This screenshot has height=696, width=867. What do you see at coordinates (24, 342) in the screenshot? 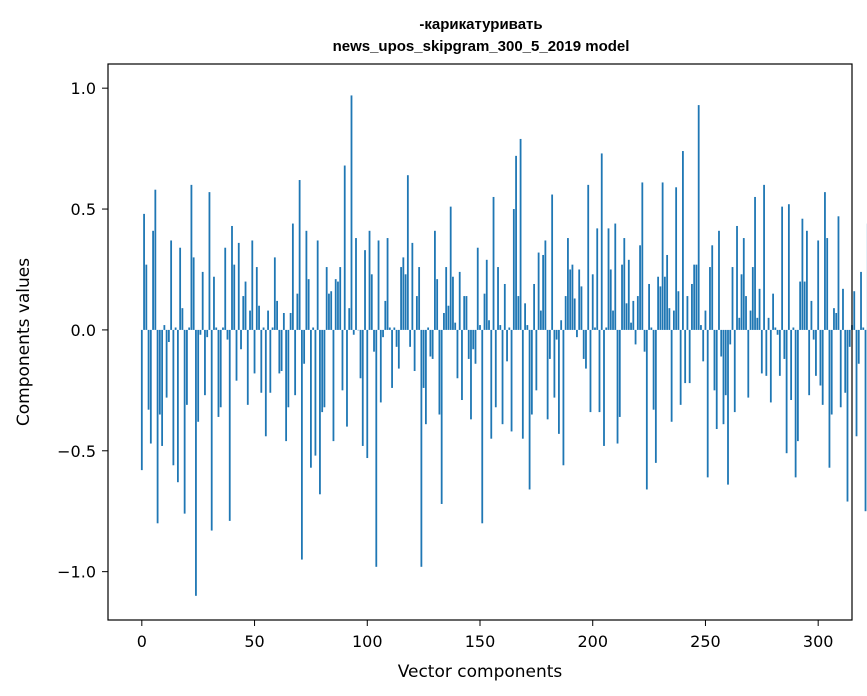
I see `y-axis-label: Components values` at bounding box center [24, 342].